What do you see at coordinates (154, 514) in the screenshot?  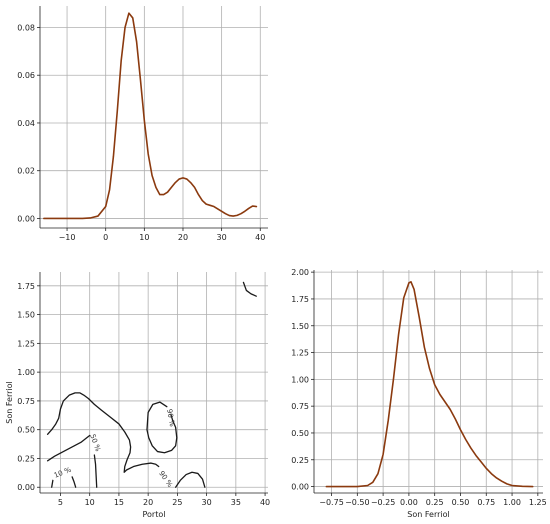 I see `x-axis-label: Portol` at bounding box center [154, 514].